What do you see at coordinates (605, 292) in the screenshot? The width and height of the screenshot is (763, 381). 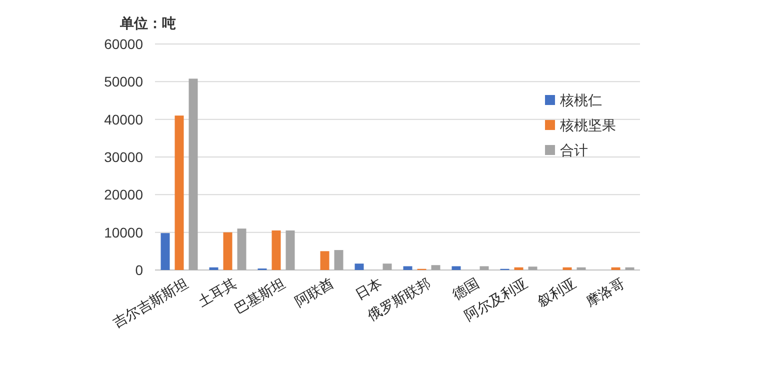 I see `x-tick-label: 摩洛哥` at bounding box center [605, 292].